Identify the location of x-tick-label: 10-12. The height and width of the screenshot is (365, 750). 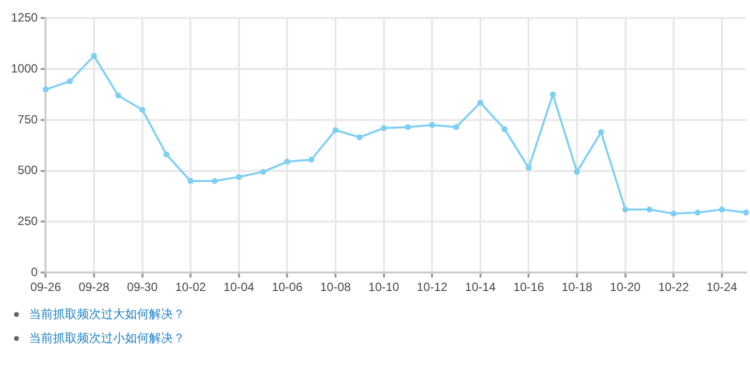
(432, 287).